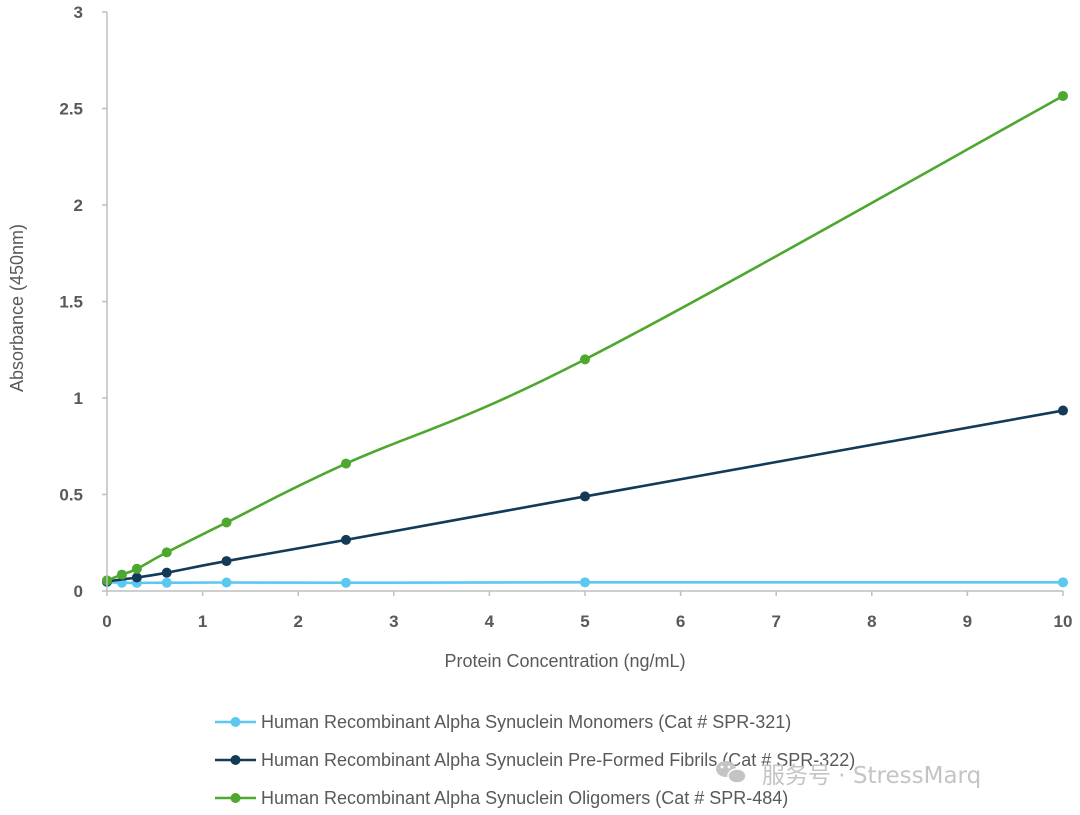  What do you see at coordinates (71, 109) in the screenshot?
I see `y-tick-label: 2.5` at bounding box center [71, 109].